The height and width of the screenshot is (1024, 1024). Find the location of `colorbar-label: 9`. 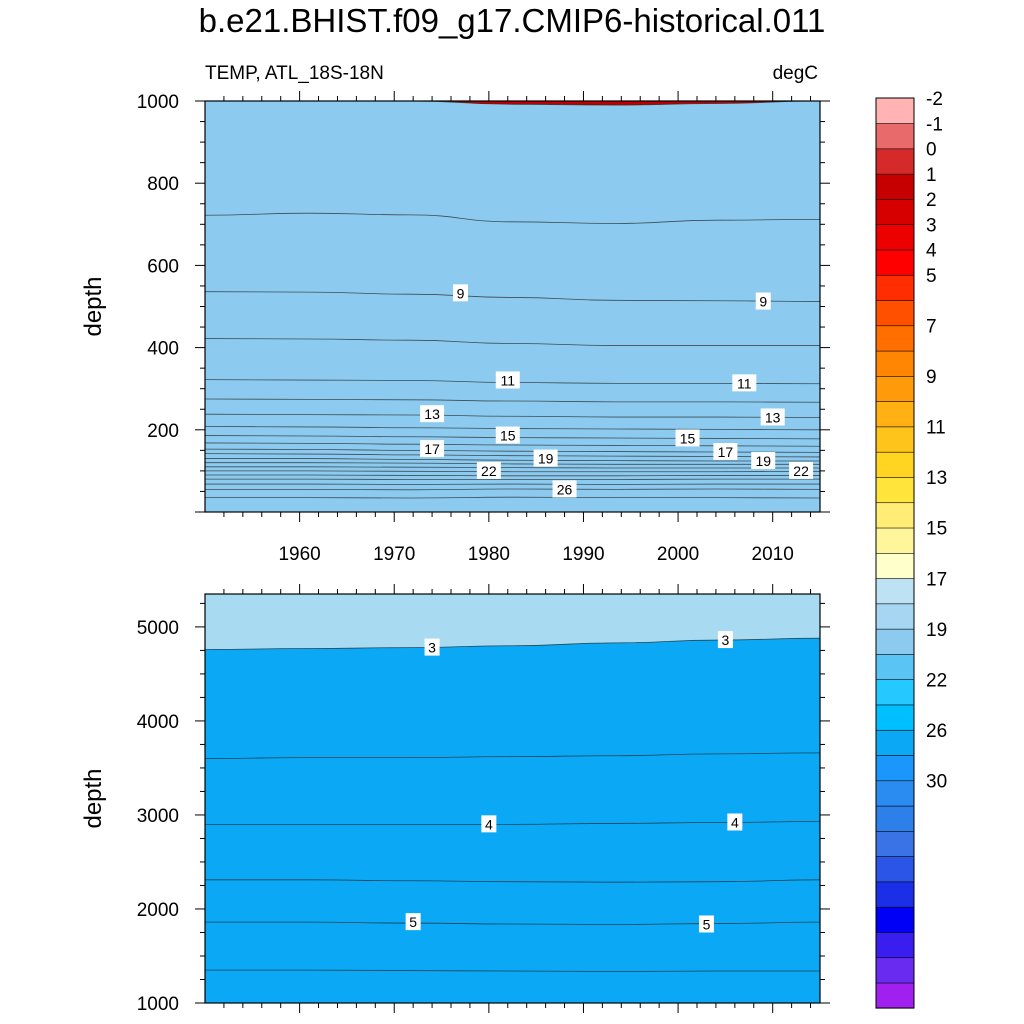

colorbar-label: 9 is located at coordinates (931, 377).